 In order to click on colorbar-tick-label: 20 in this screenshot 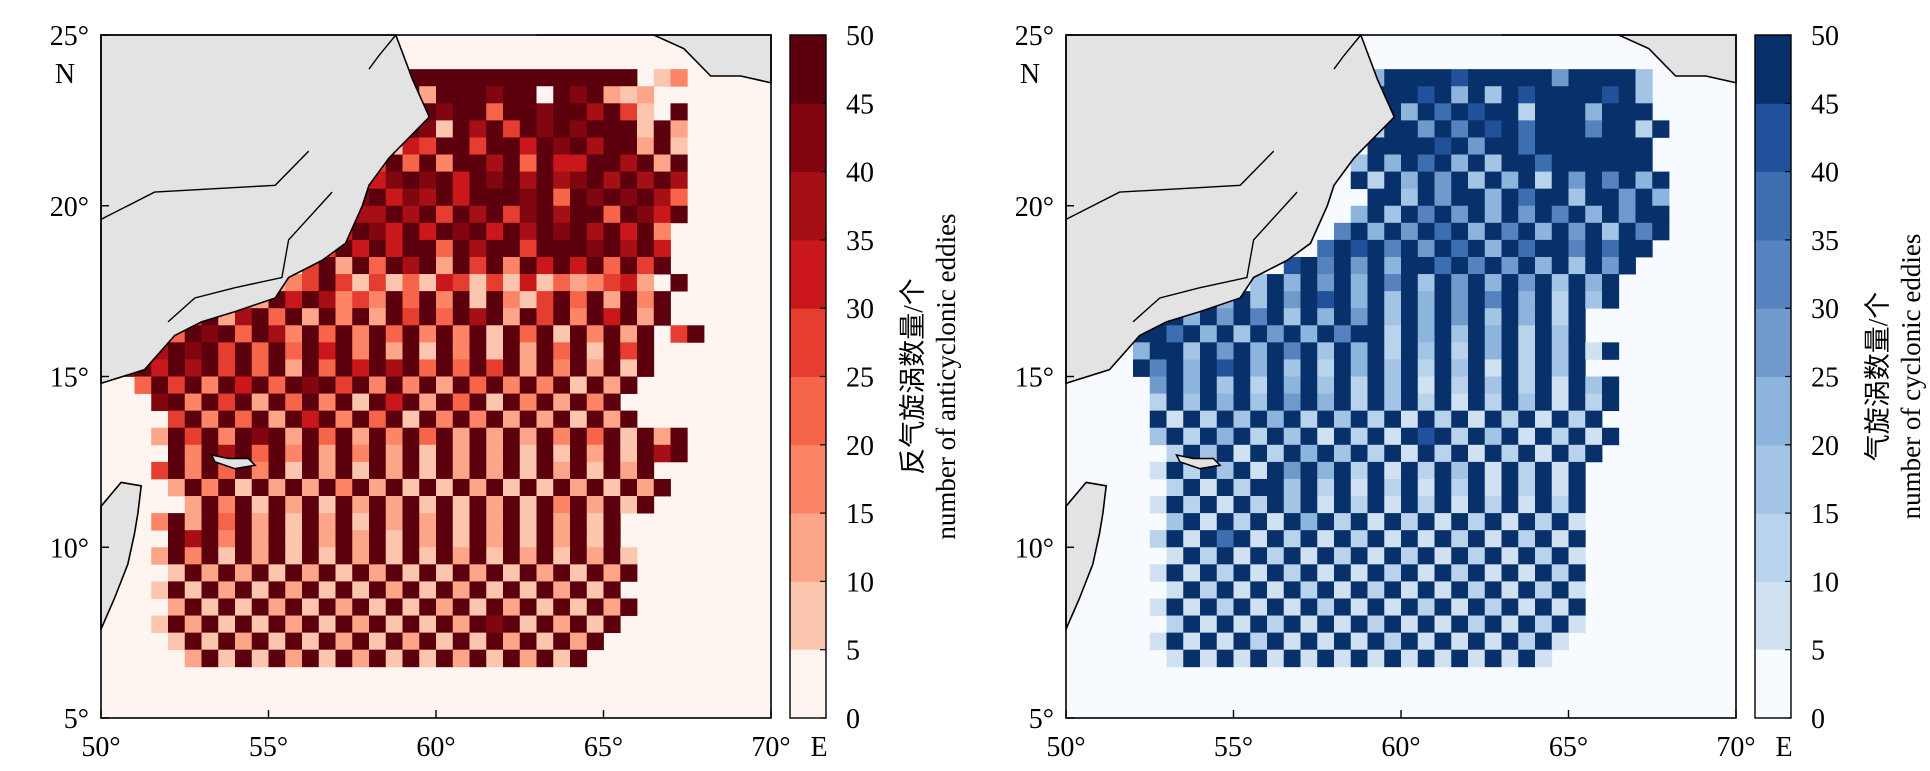, I will do `click(1825, 446)`.